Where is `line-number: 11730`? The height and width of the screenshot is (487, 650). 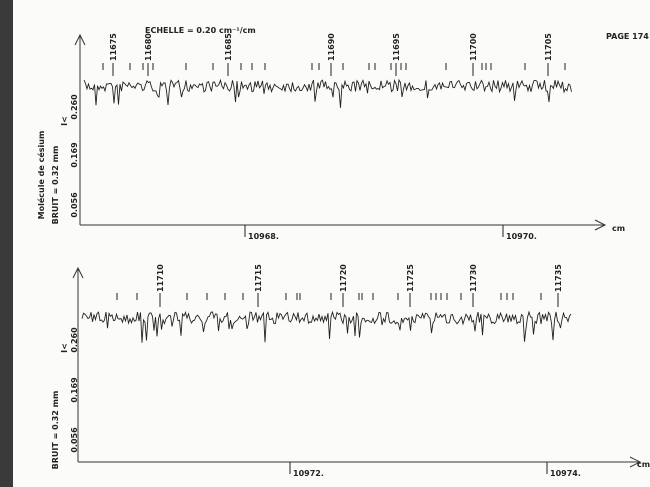 line-number: 11730 is located at coordinates (473, 278).